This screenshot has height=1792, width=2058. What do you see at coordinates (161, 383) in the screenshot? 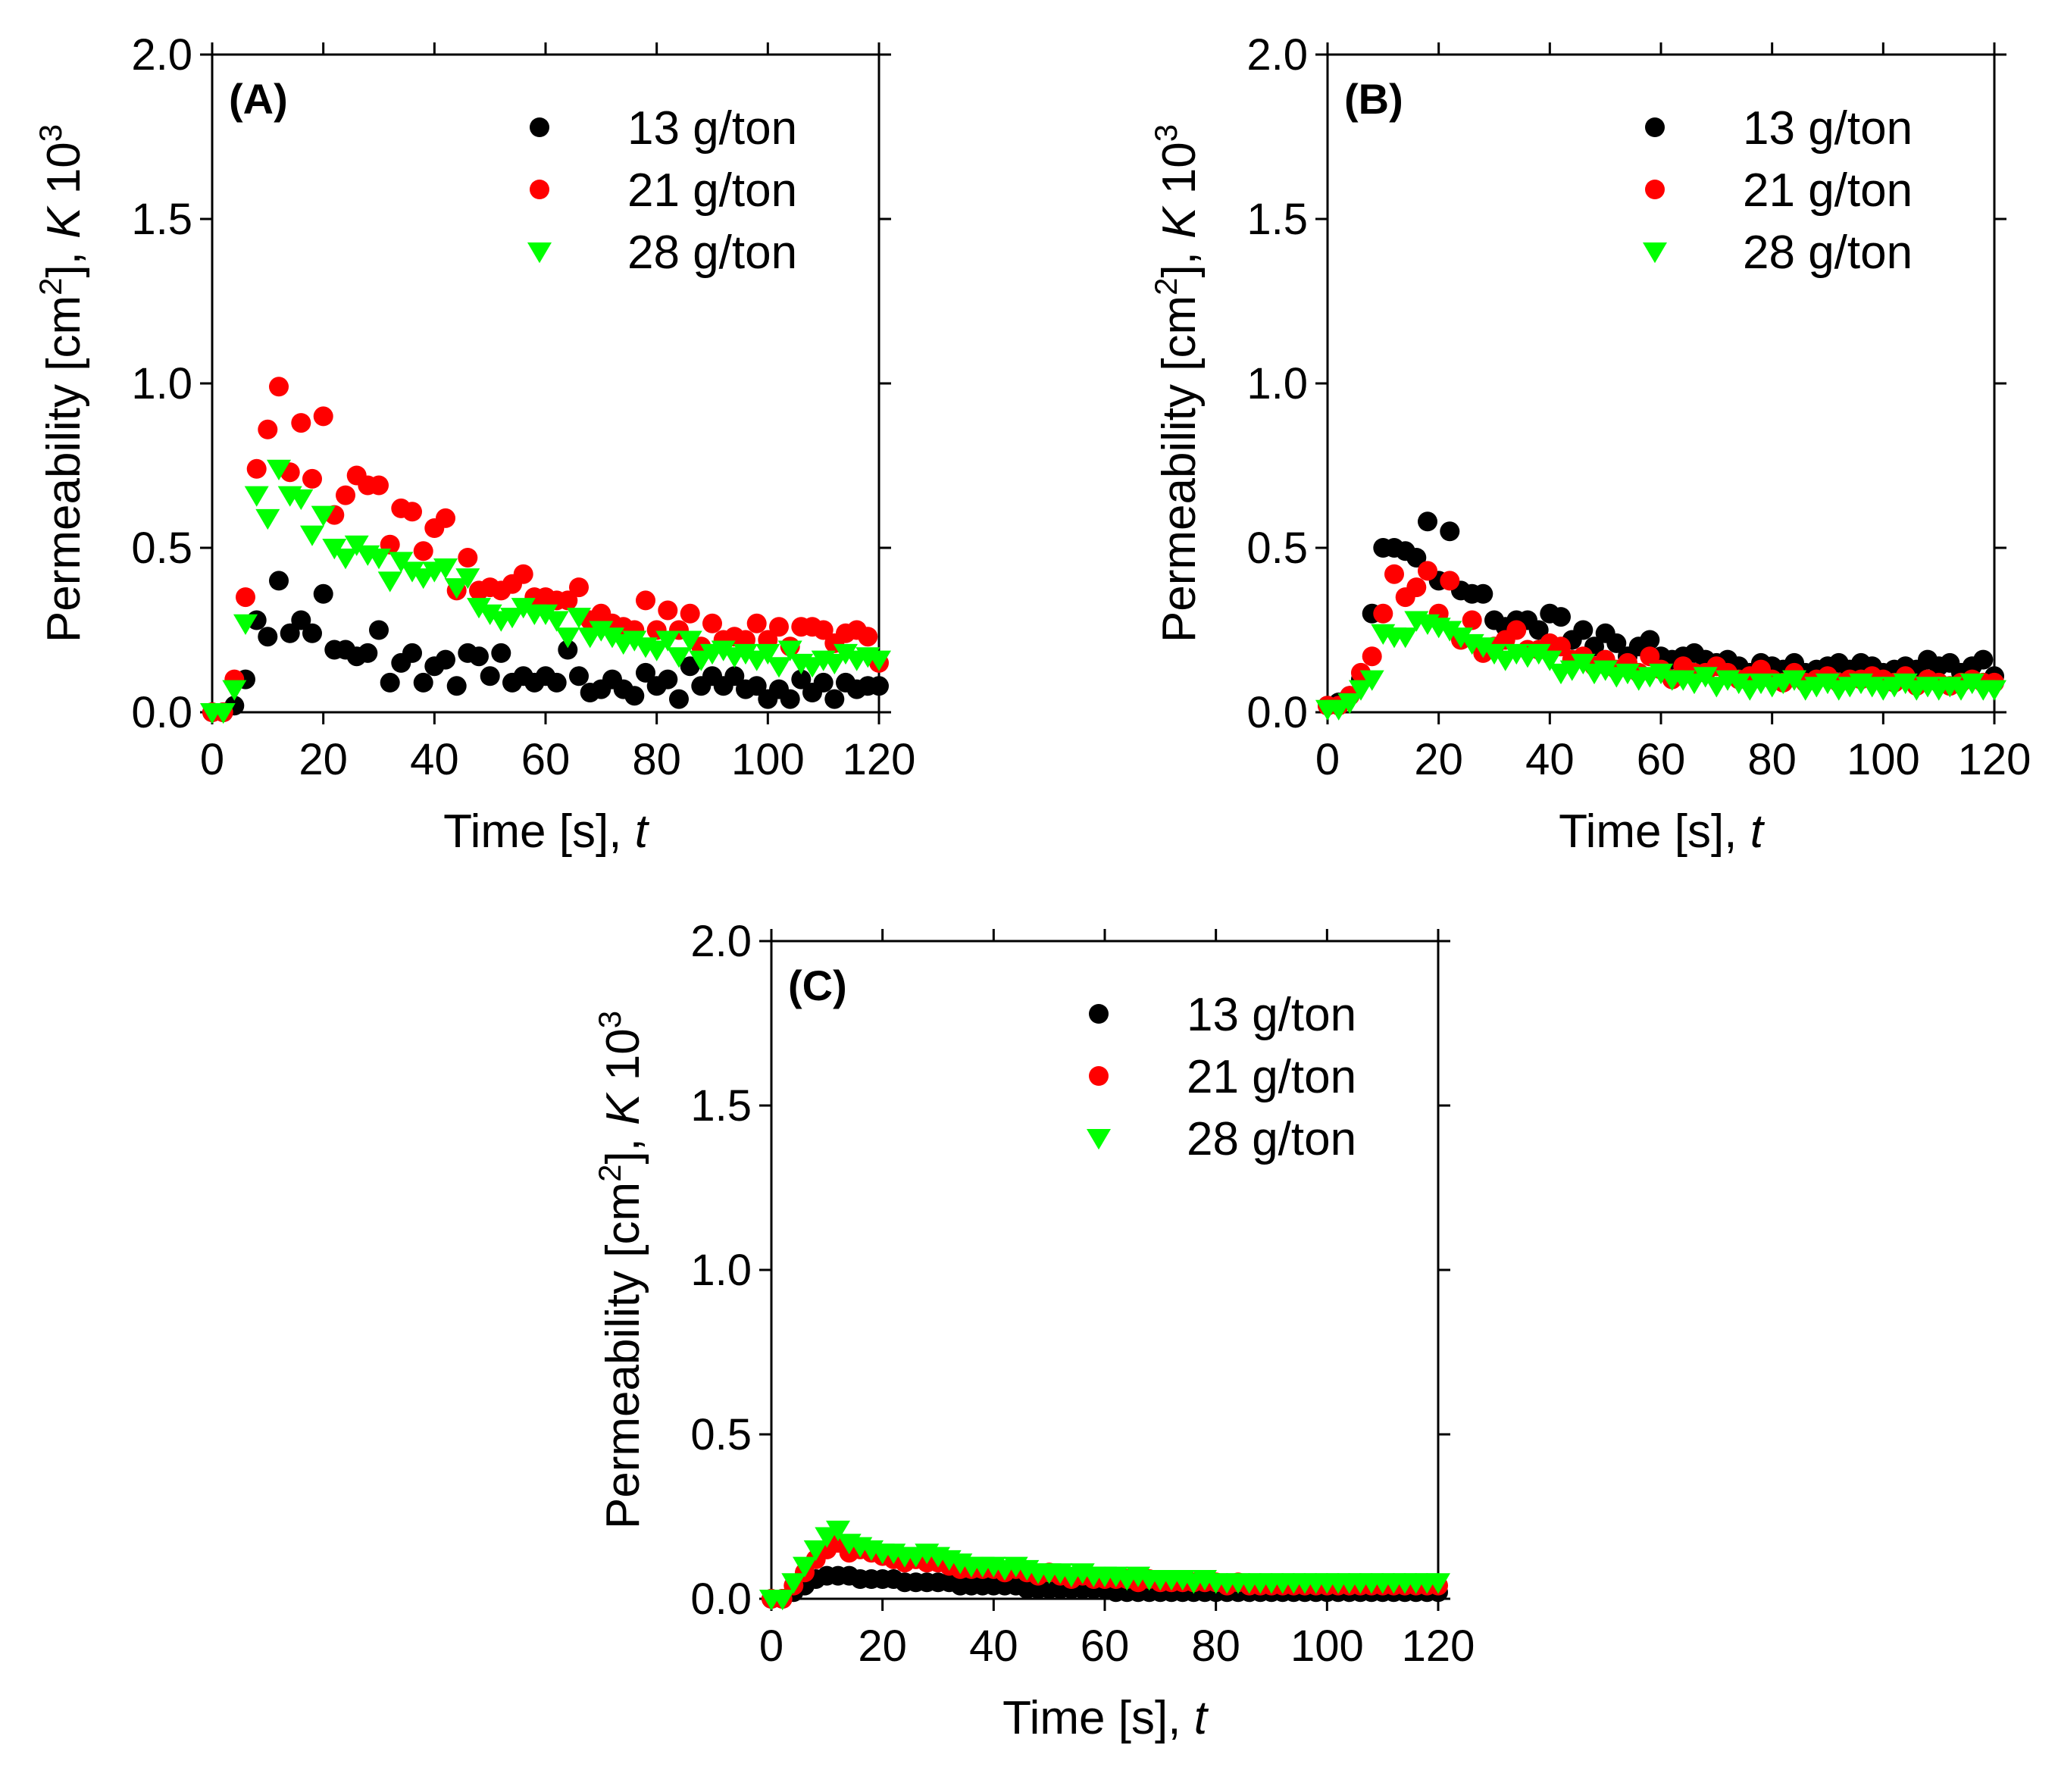
I see `y-tick-label: 1.0` at bounding box center [161, 383].